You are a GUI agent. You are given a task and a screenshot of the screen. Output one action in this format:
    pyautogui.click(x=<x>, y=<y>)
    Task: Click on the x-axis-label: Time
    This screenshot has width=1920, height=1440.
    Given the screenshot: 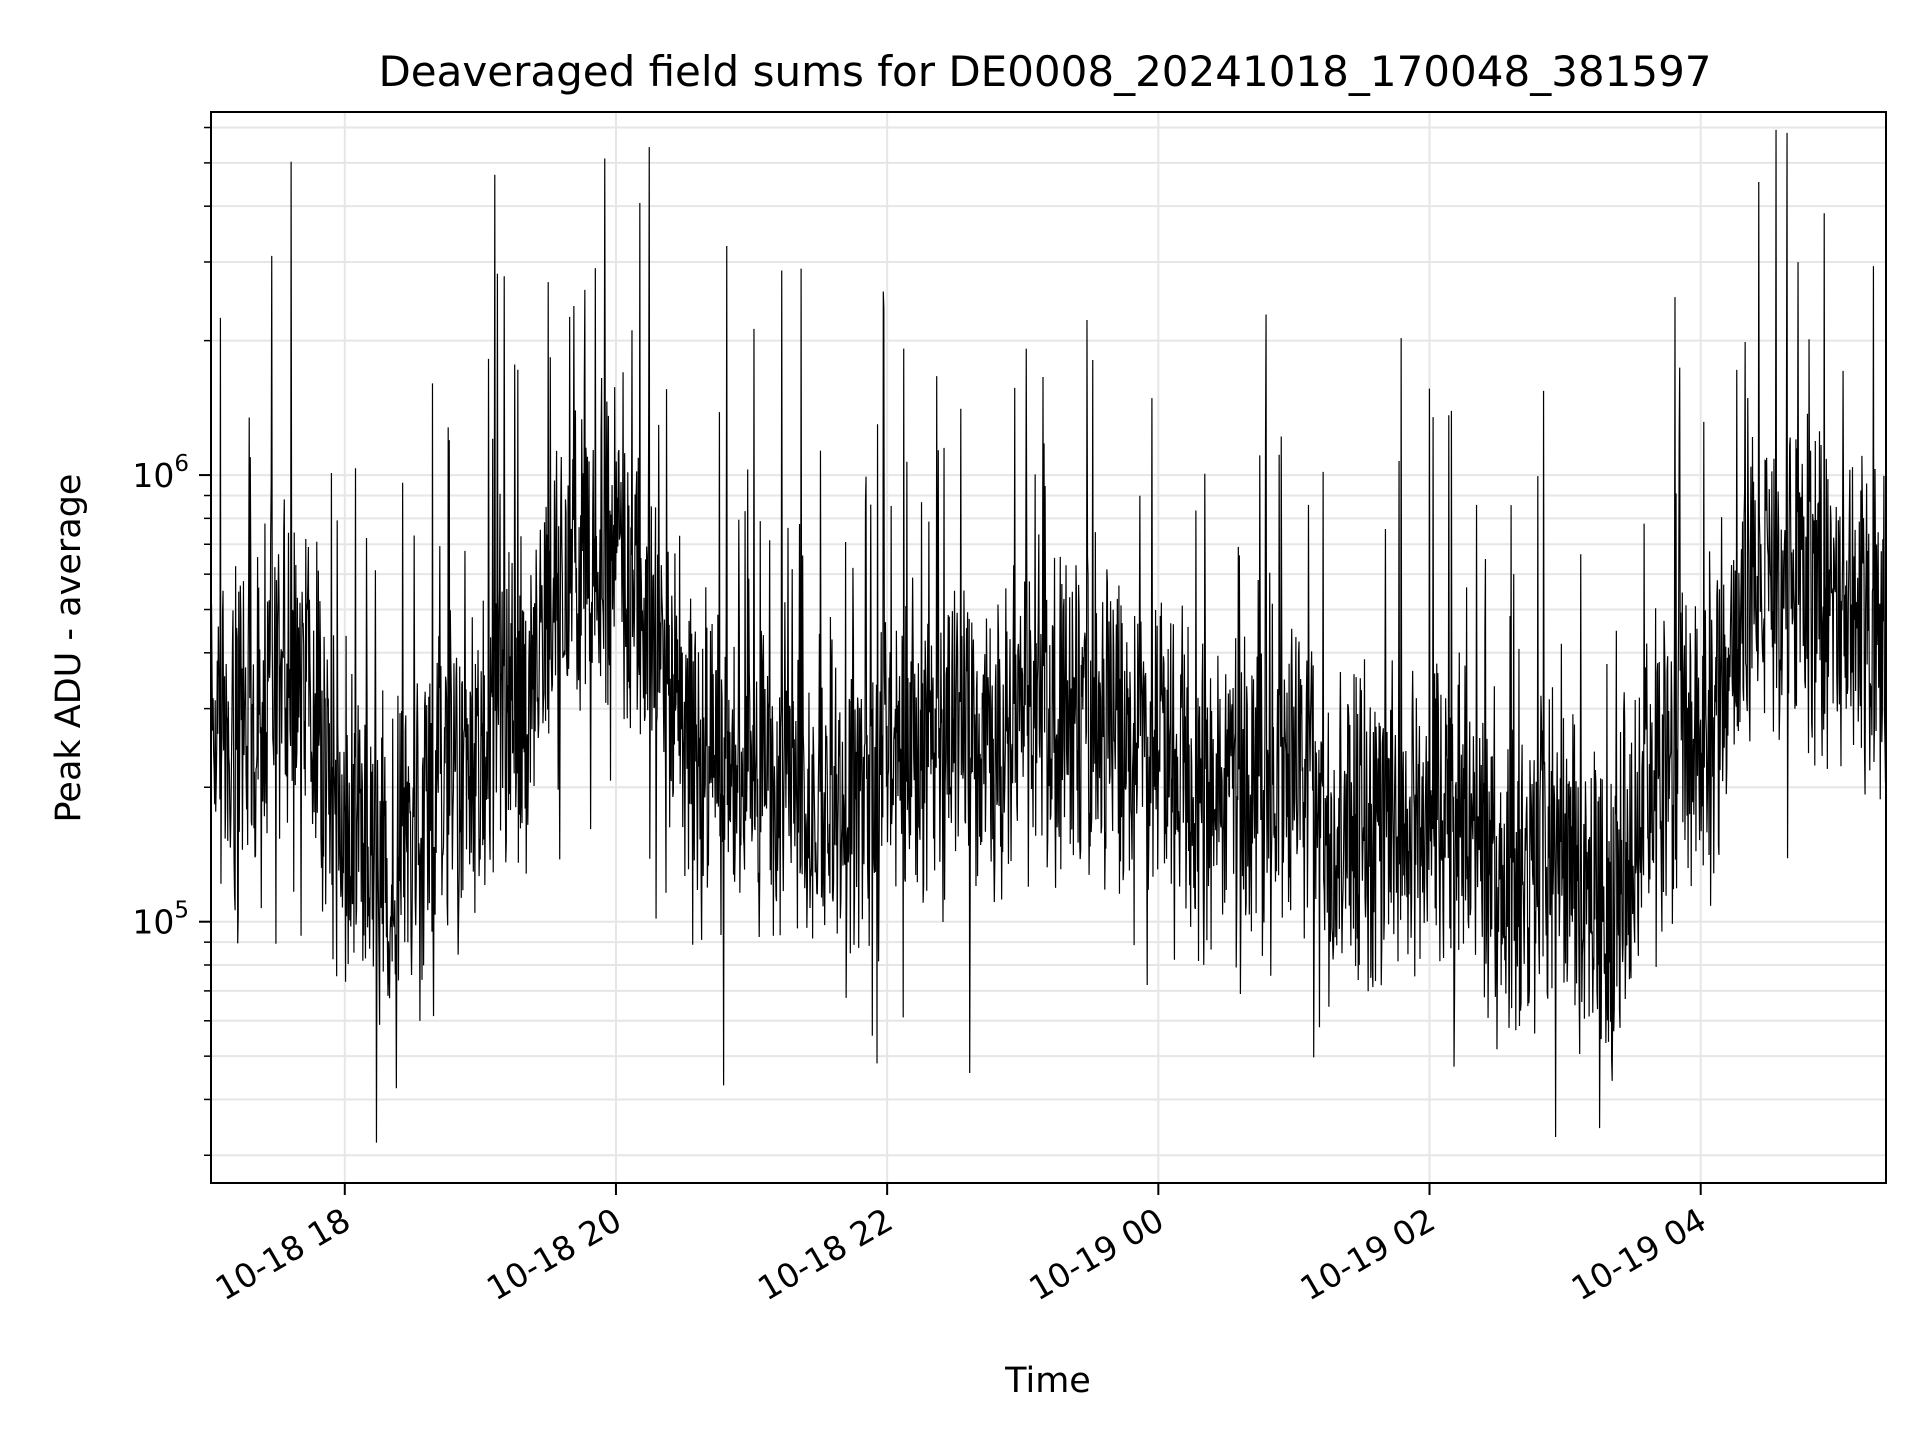 What is the action you would take?
    pyautogui.click(x=1047, y=1381)
    